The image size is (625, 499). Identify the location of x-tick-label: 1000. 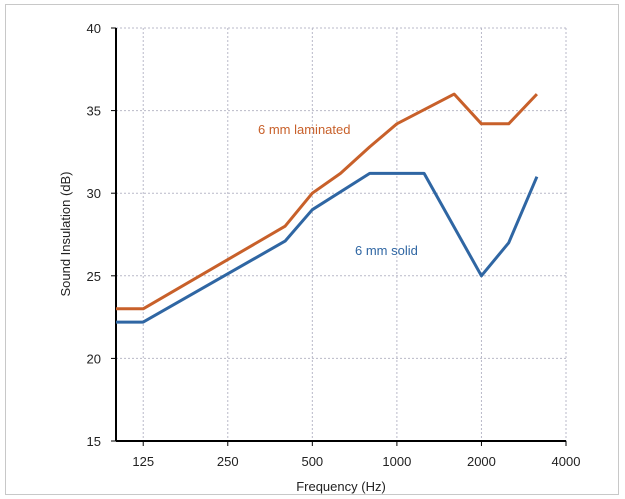
(396, 461).